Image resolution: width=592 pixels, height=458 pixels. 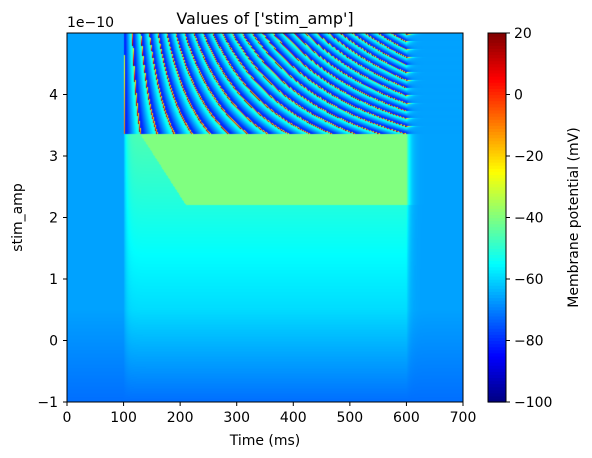 I want to click on y-axis-offset-label: 1e−10, so click(x=90, y=23).